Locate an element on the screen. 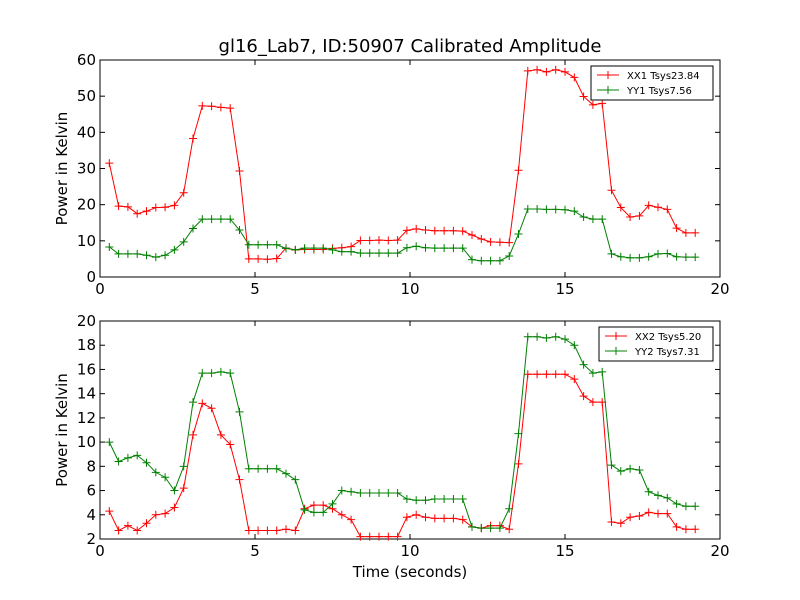 This screenshot has height=600, width=800. legend-box is located at coordinates (652, 83).